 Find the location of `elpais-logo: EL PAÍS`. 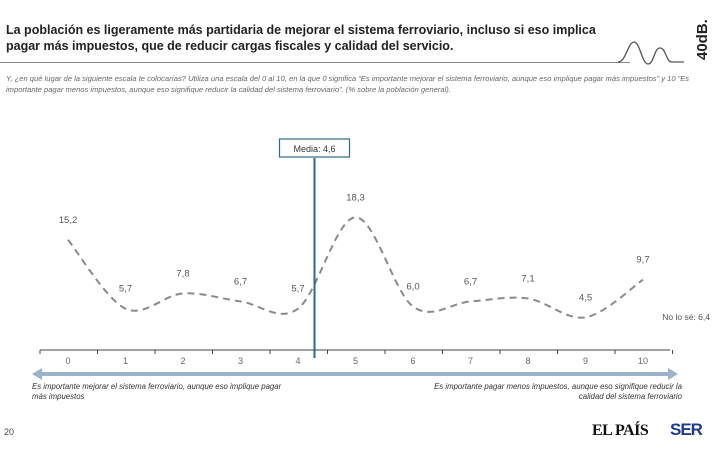

elpais-logo: EL PAÍS is located at coordinates (620, 430).